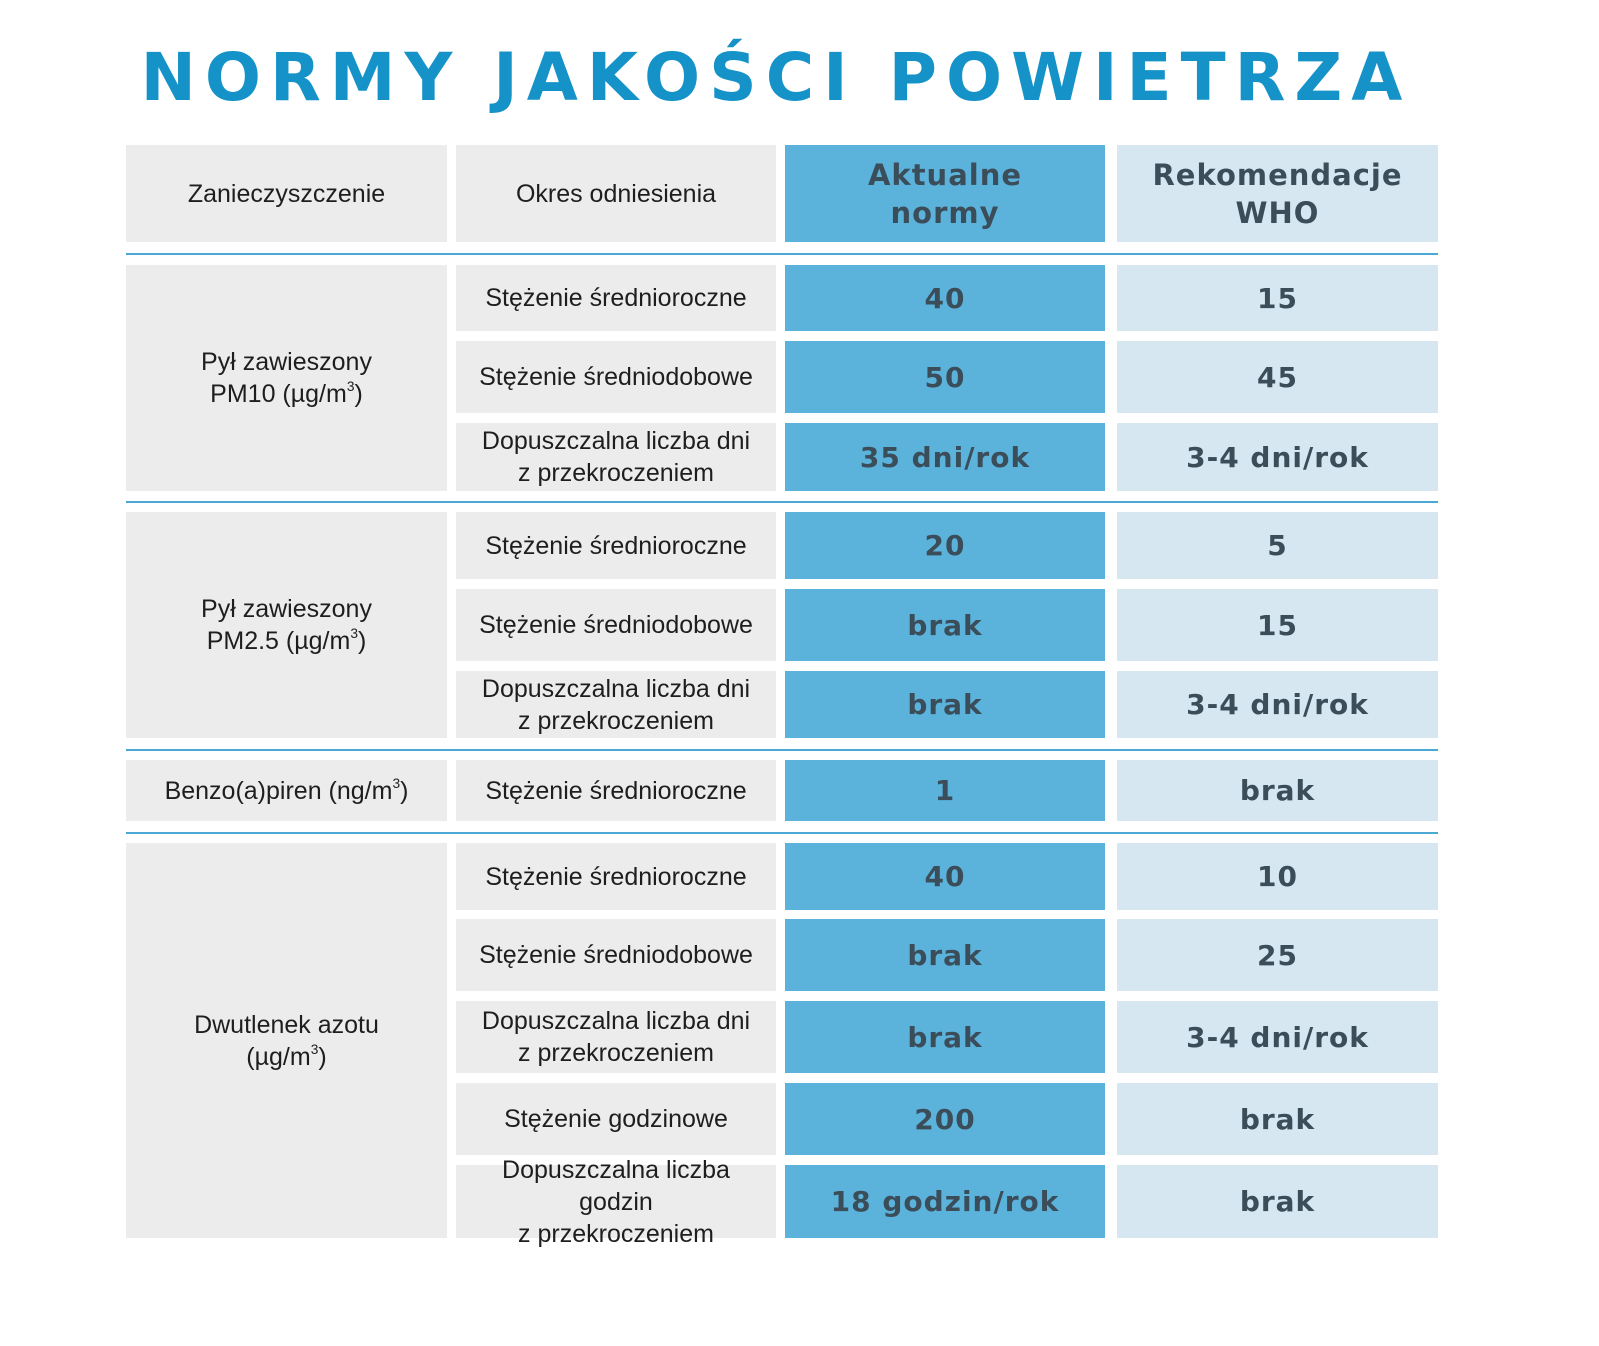 Image resolution: width=1599 pixels, height=1346 pixels. Describe the element at coordinates (1277, 174) in the screenshot. I see `header-who-line1: Rekomendacje` at that location.